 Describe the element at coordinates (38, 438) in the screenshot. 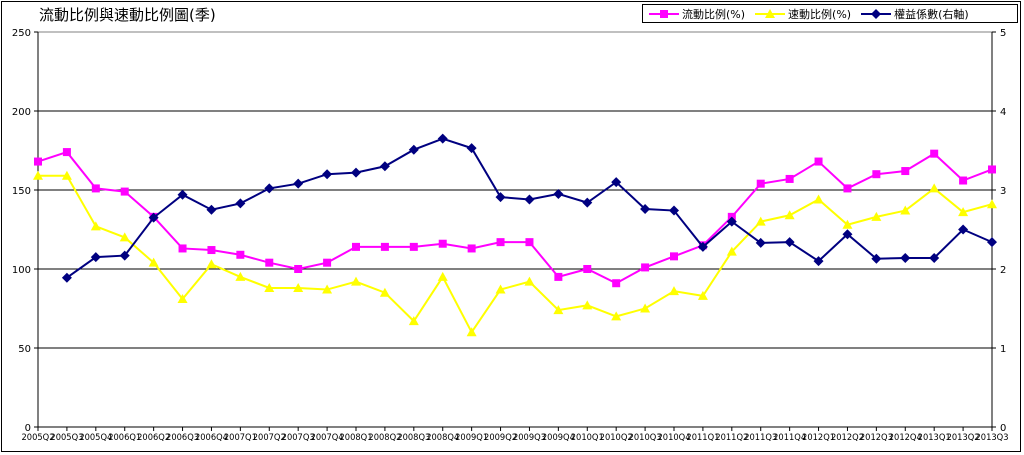

I see `x-tick-label: 2005Q2` at that location.